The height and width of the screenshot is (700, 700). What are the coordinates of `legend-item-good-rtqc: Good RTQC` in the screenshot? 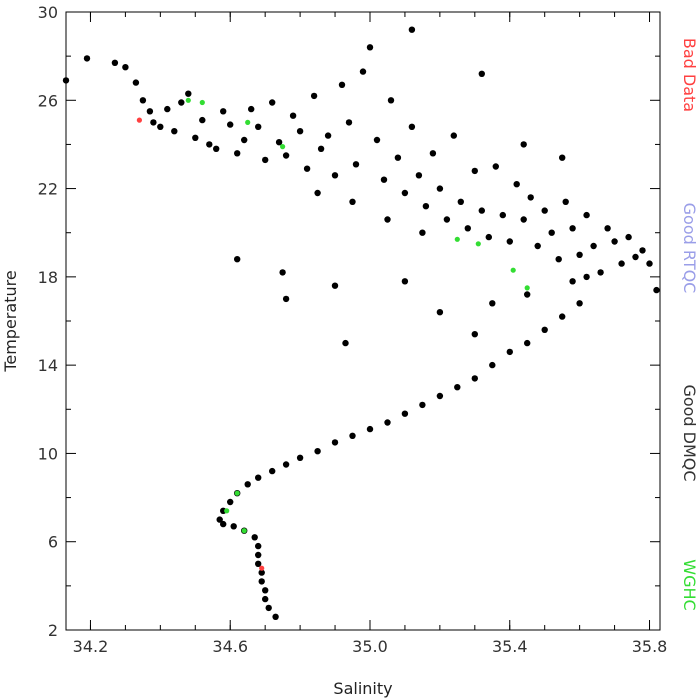 It's located at (689, 248).